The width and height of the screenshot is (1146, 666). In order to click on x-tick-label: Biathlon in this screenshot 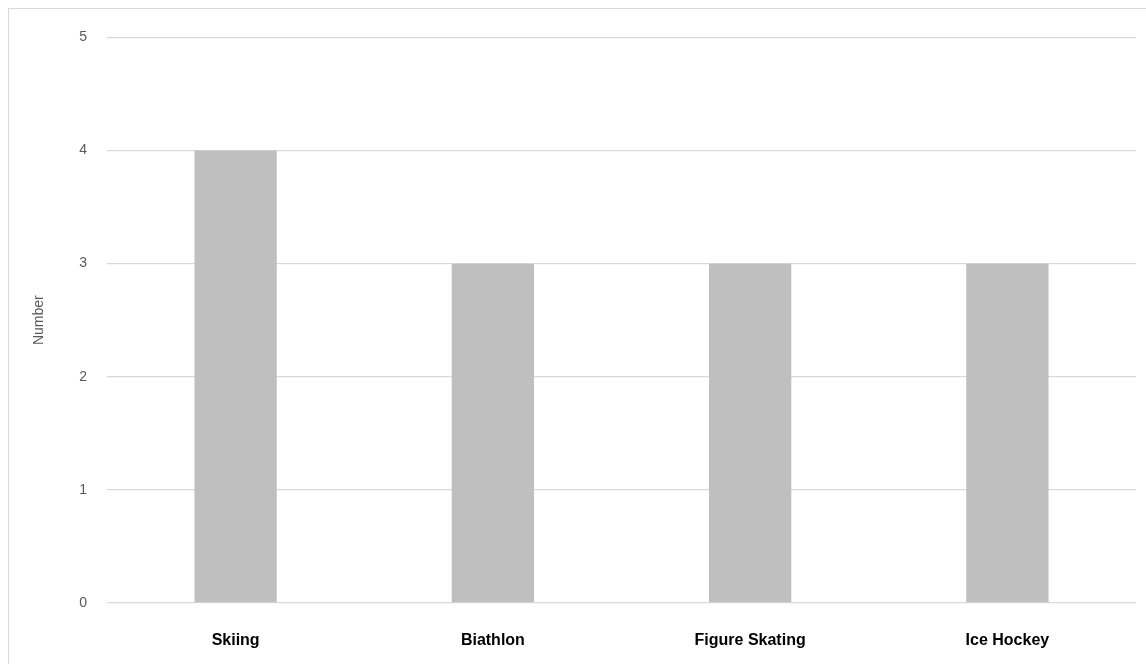, I will do `click(492, 640)`.